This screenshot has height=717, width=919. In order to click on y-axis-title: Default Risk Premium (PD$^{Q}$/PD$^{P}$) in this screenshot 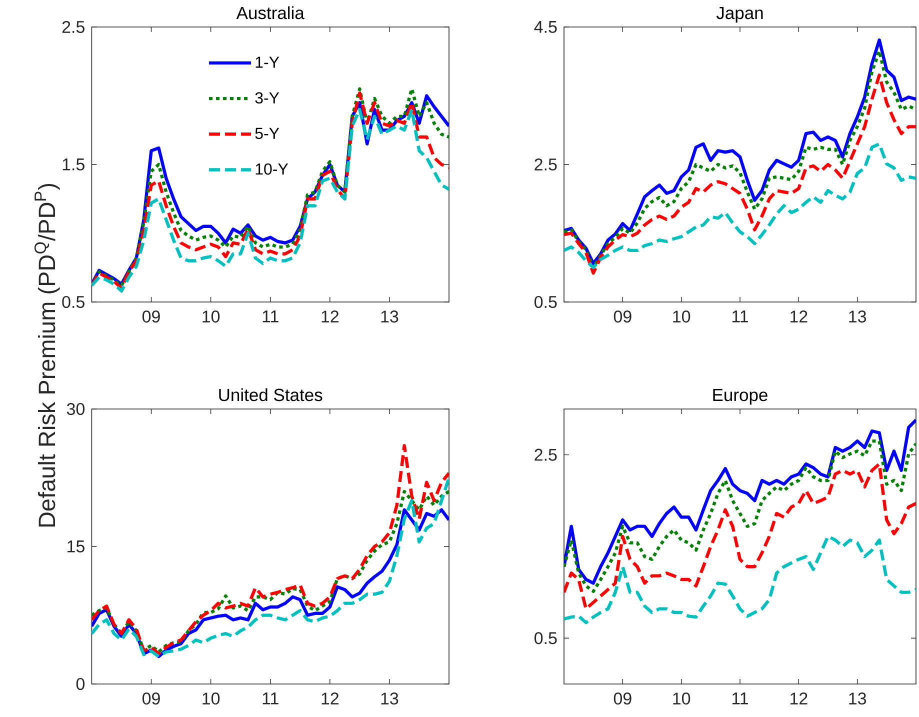, I will do `click(47, 355)`.